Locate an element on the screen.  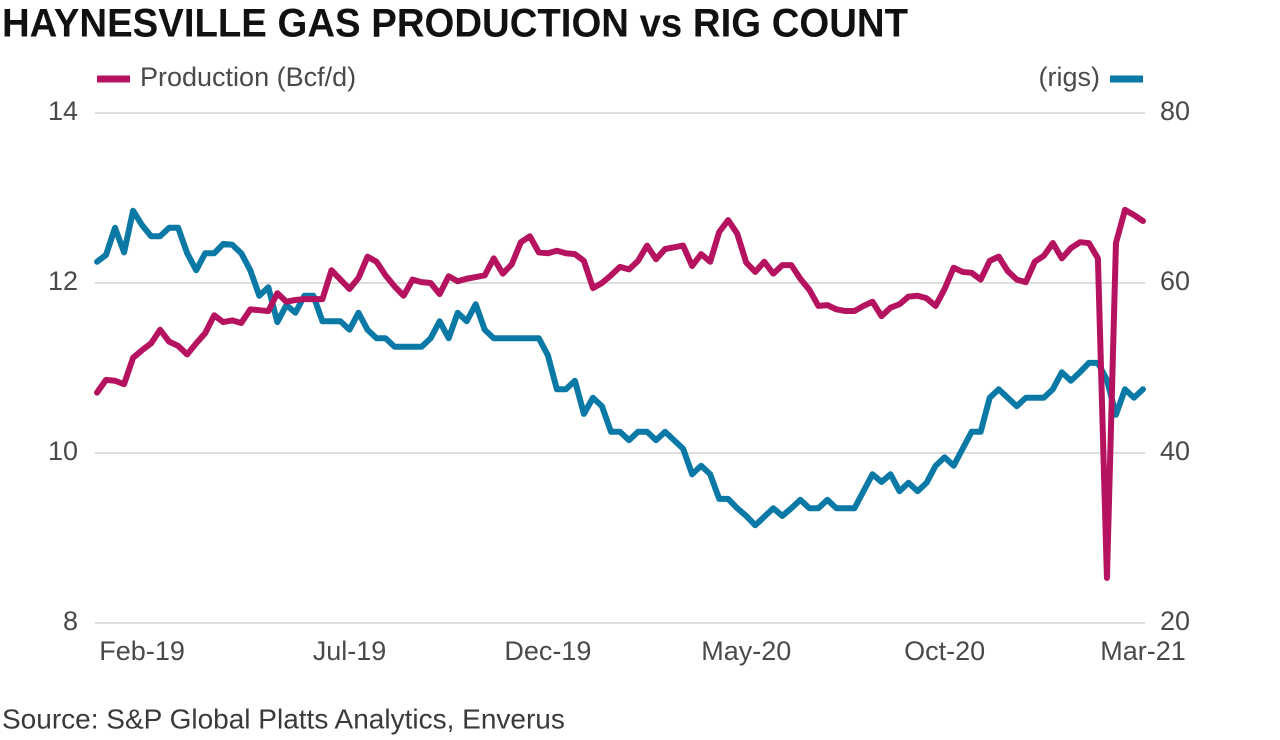
y-tick-label: 10 is located at coordinates (63, 451).